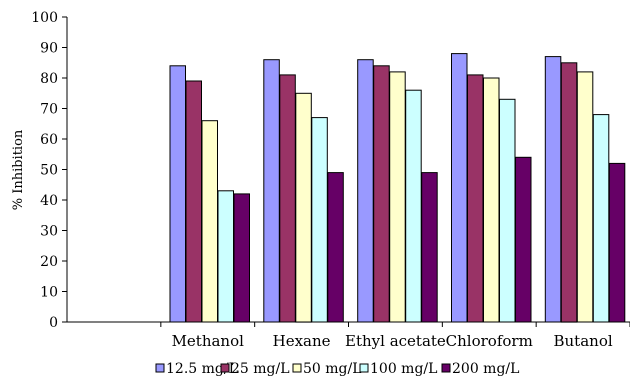 The image size is (630, 379). What do you see at coordinates (49, 262) in the screenshot?
I see `y-tick-label: 20` at bounding box center [49, 262].